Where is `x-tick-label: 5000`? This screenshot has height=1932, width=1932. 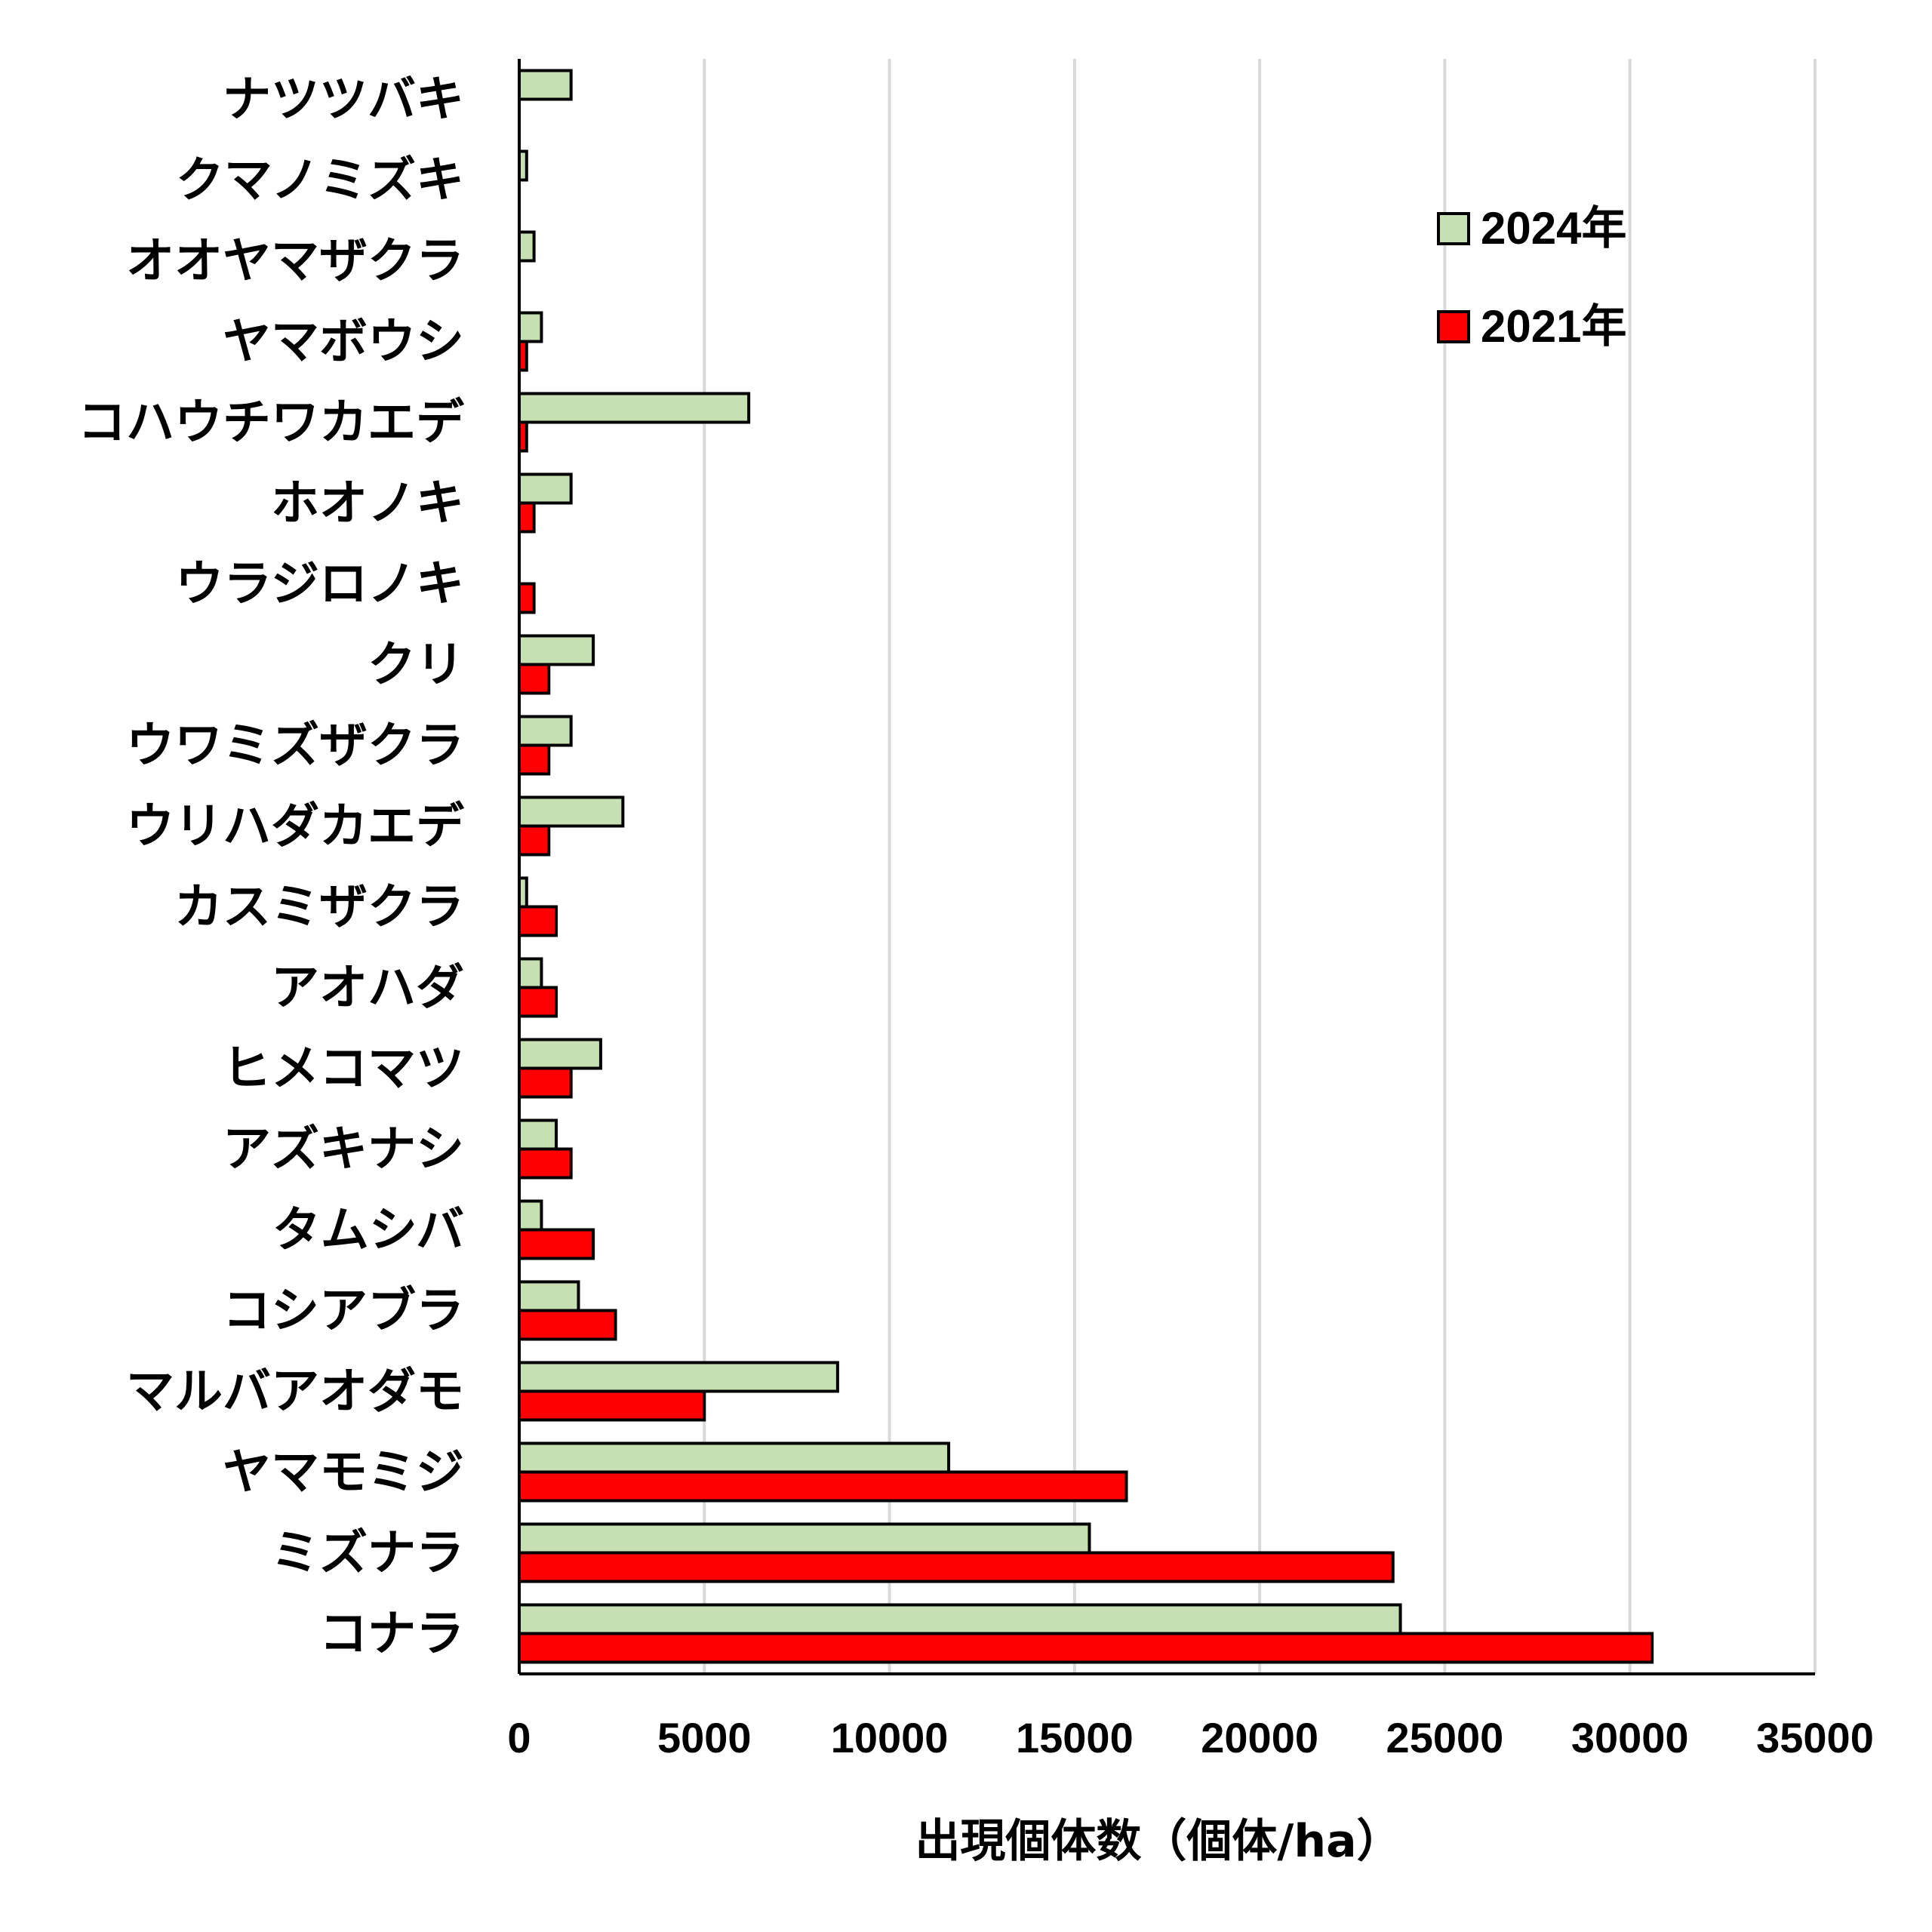
x-tick-label: 5000 is located at coordinates (704, 1737).